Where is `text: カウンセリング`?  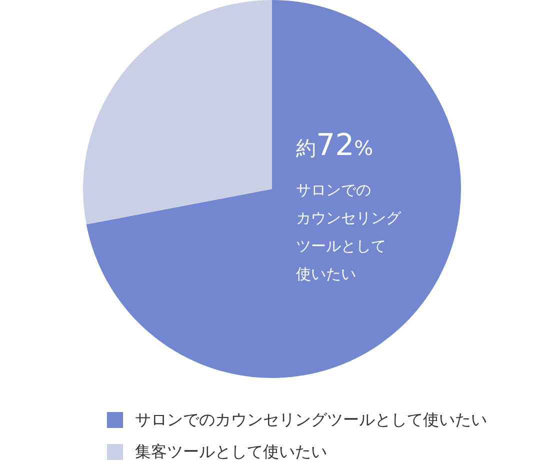
text: カウンセリング is located at coordinates (349, 218).